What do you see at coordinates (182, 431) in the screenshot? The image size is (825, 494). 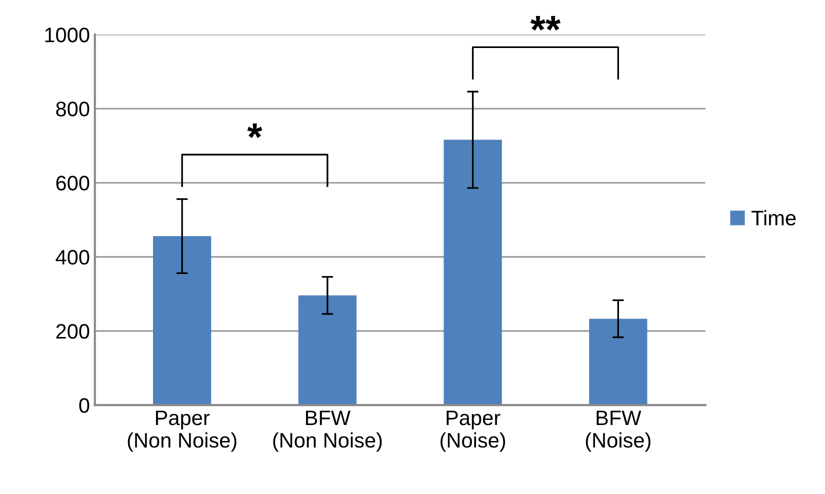 I see `x-tick-label: Paper (Non Noise)` at bounding box center [182, 431].